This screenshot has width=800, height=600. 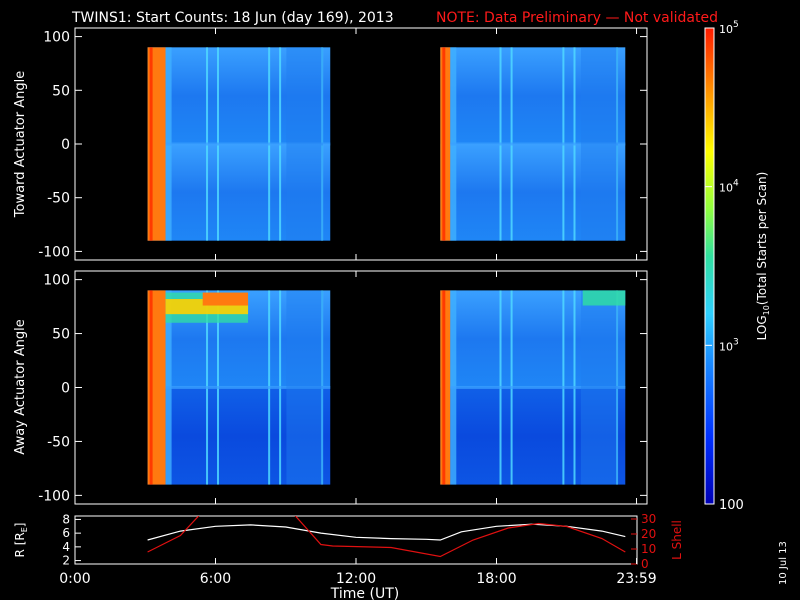 What do you see at coordinates (736, 25) in the screenshot?
I see `colorbar-tick-exponent: 5` at bounding box center [736, 25].